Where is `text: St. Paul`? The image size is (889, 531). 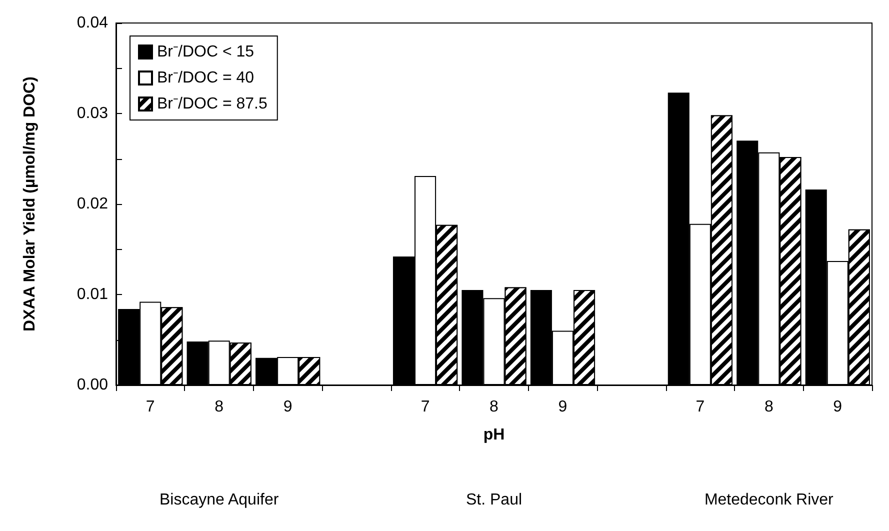 text: St. Paul is located at coordinates (494, 500).